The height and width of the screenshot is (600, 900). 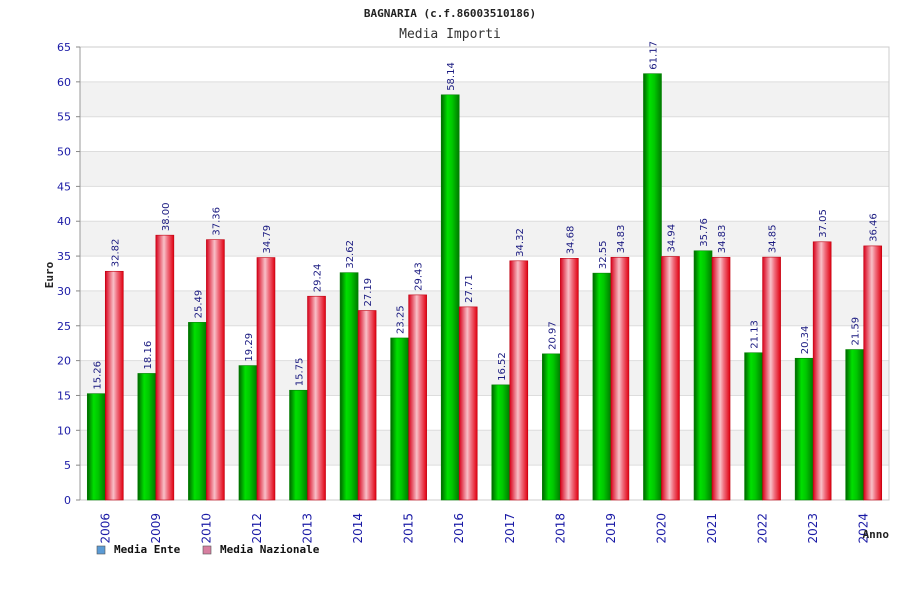 I want to click on bar-media-ente-2010, so click(x=197, y=411).